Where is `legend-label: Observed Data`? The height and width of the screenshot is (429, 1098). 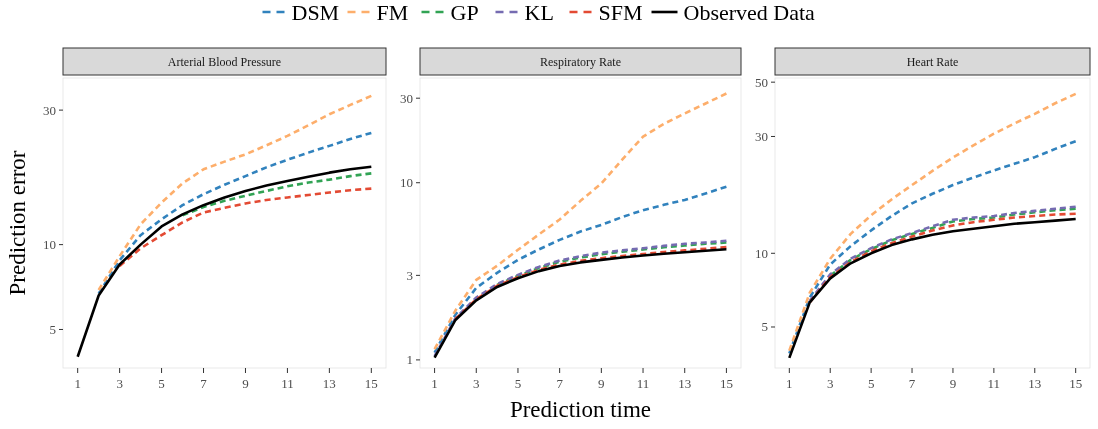
legend-label: Observed Data is located at coordinates (749, 12).